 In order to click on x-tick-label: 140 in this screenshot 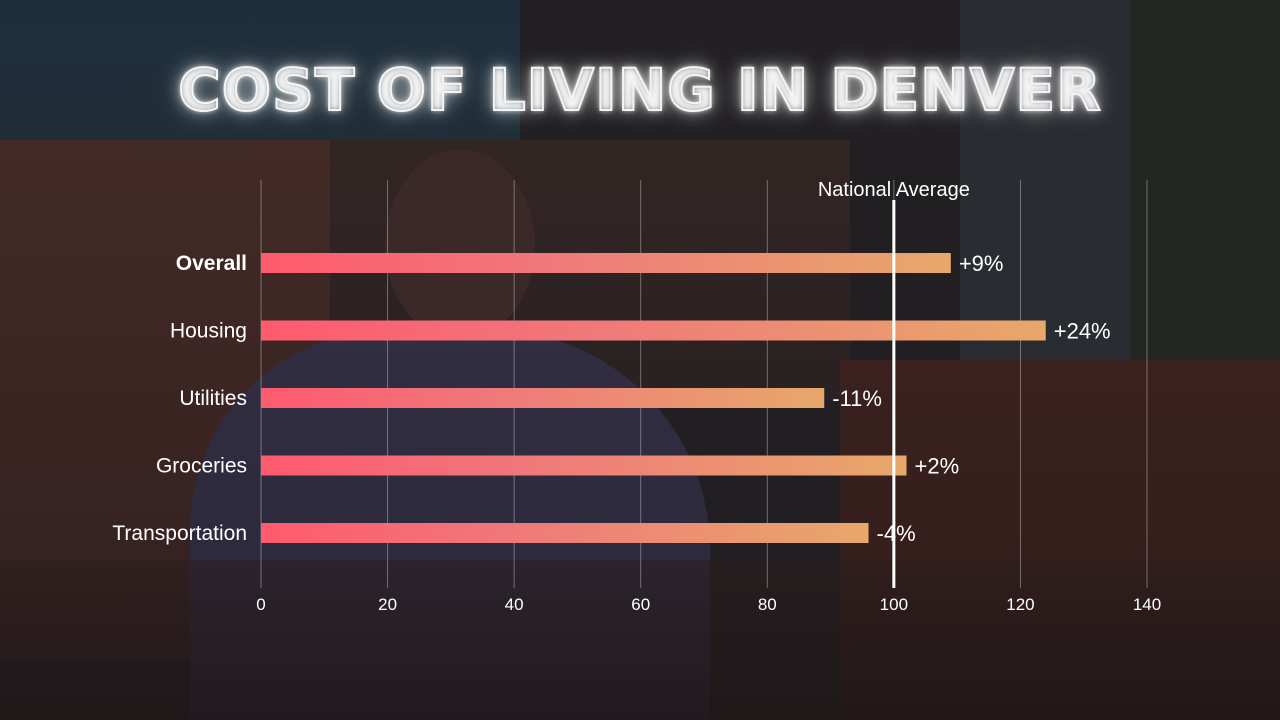, I will do `click(1147, 604)`.